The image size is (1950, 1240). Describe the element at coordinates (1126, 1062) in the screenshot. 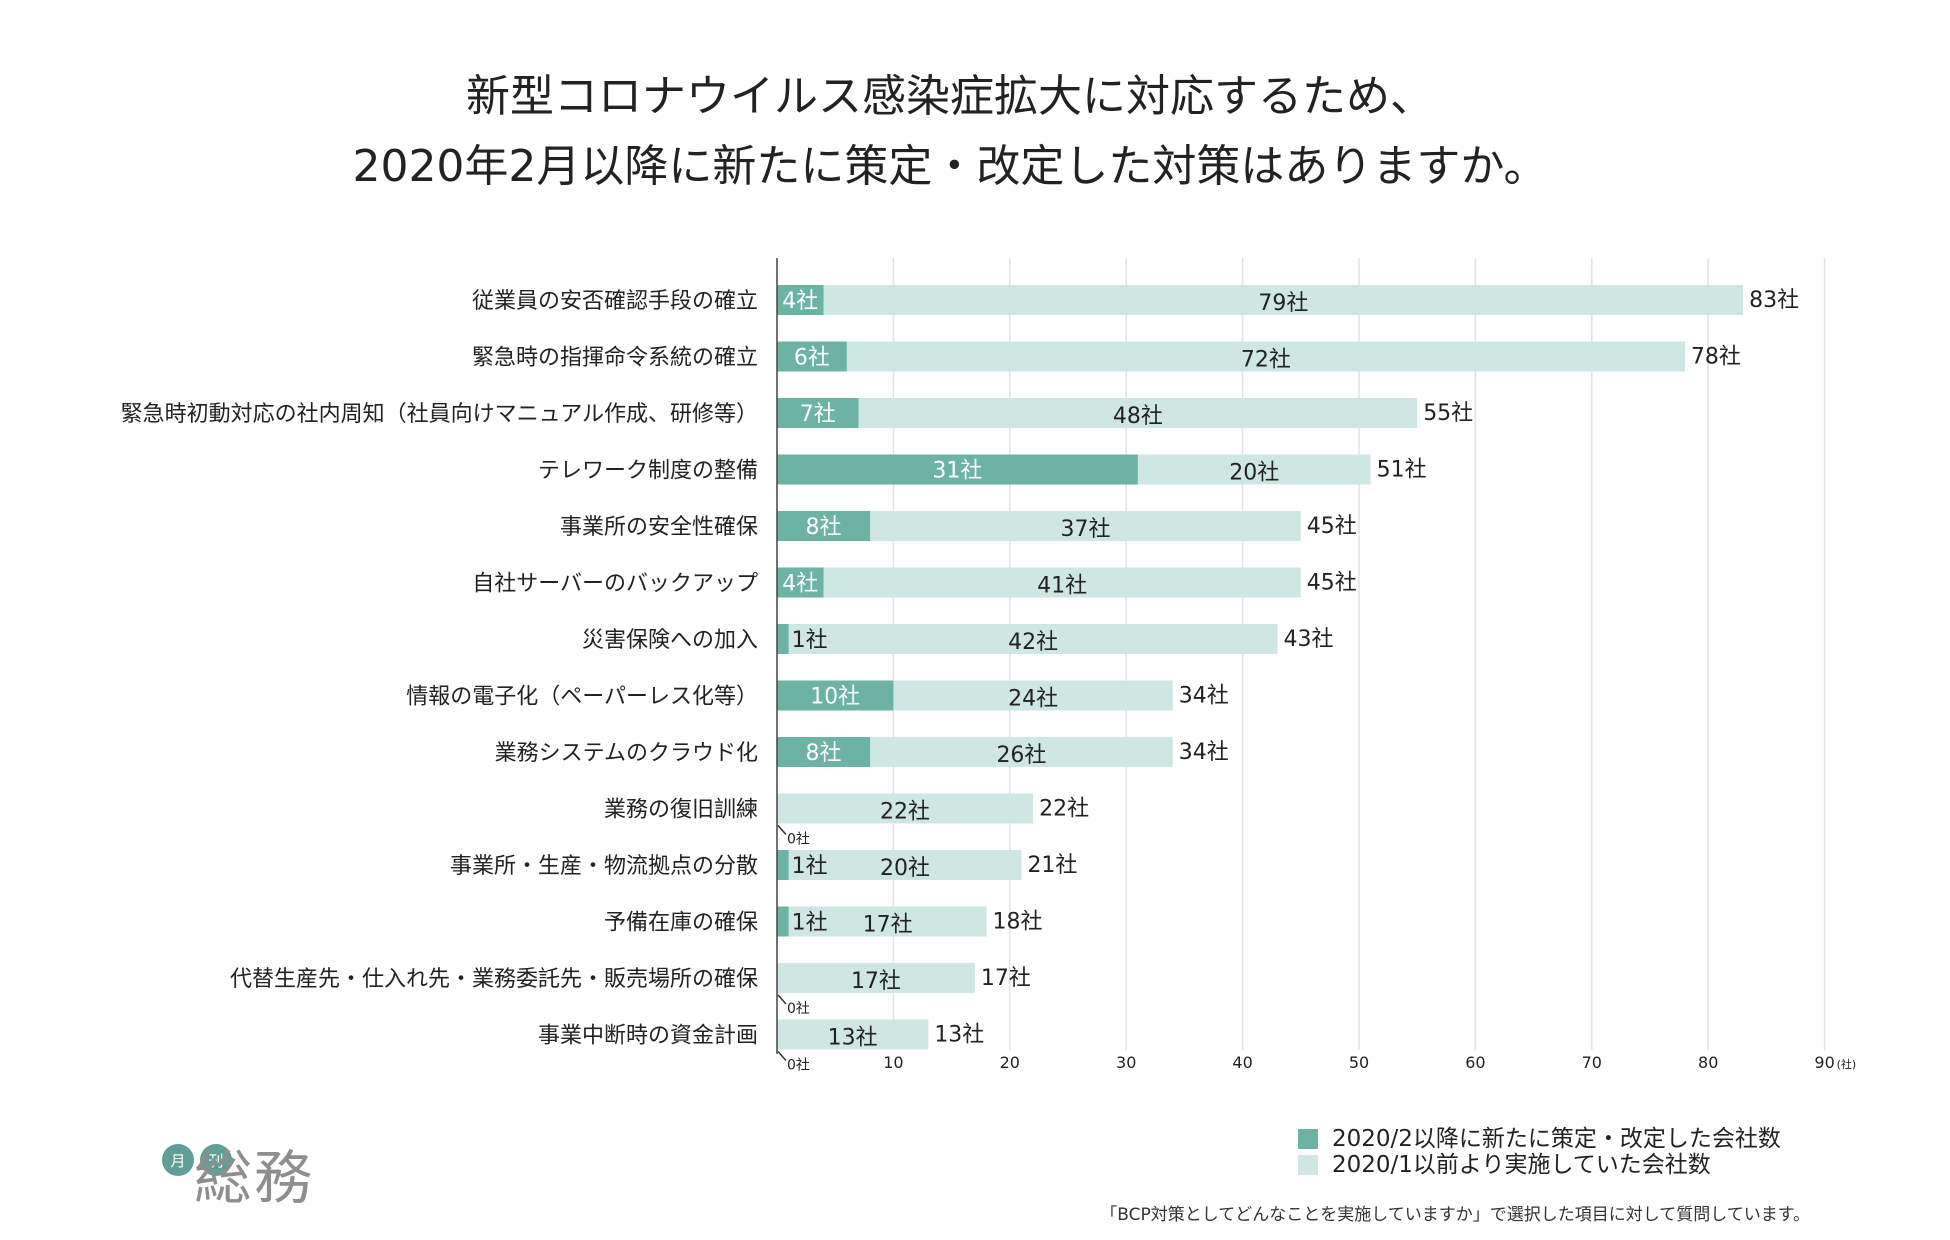

I see `x-tick-label-30: 30` at that location.